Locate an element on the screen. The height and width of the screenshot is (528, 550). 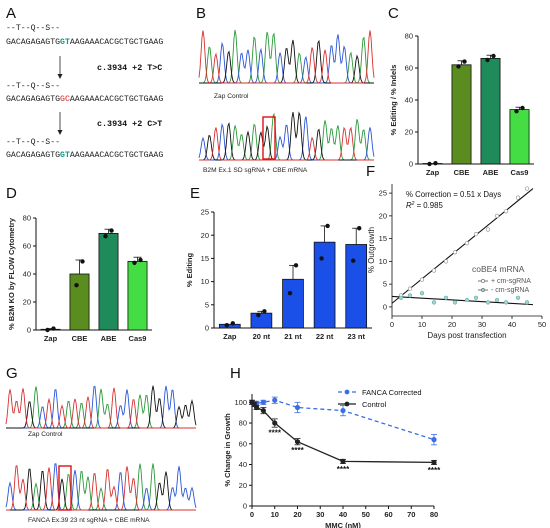
chart-h-xtick-label: 0 is located at coordinates (252, 514).